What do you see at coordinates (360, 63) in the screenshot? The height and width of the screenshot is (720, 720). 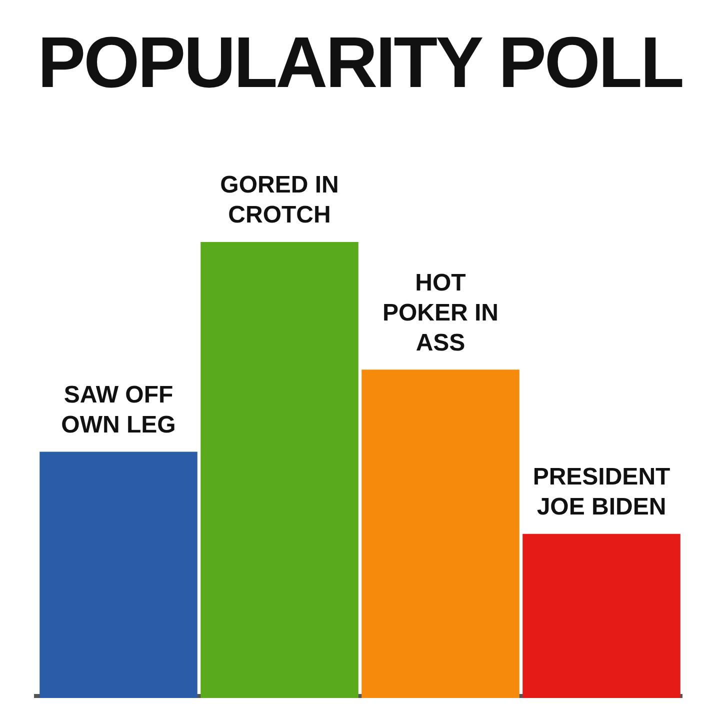 I see `chart-title: POPULARITY POLL` at bounding box center [360, 63].